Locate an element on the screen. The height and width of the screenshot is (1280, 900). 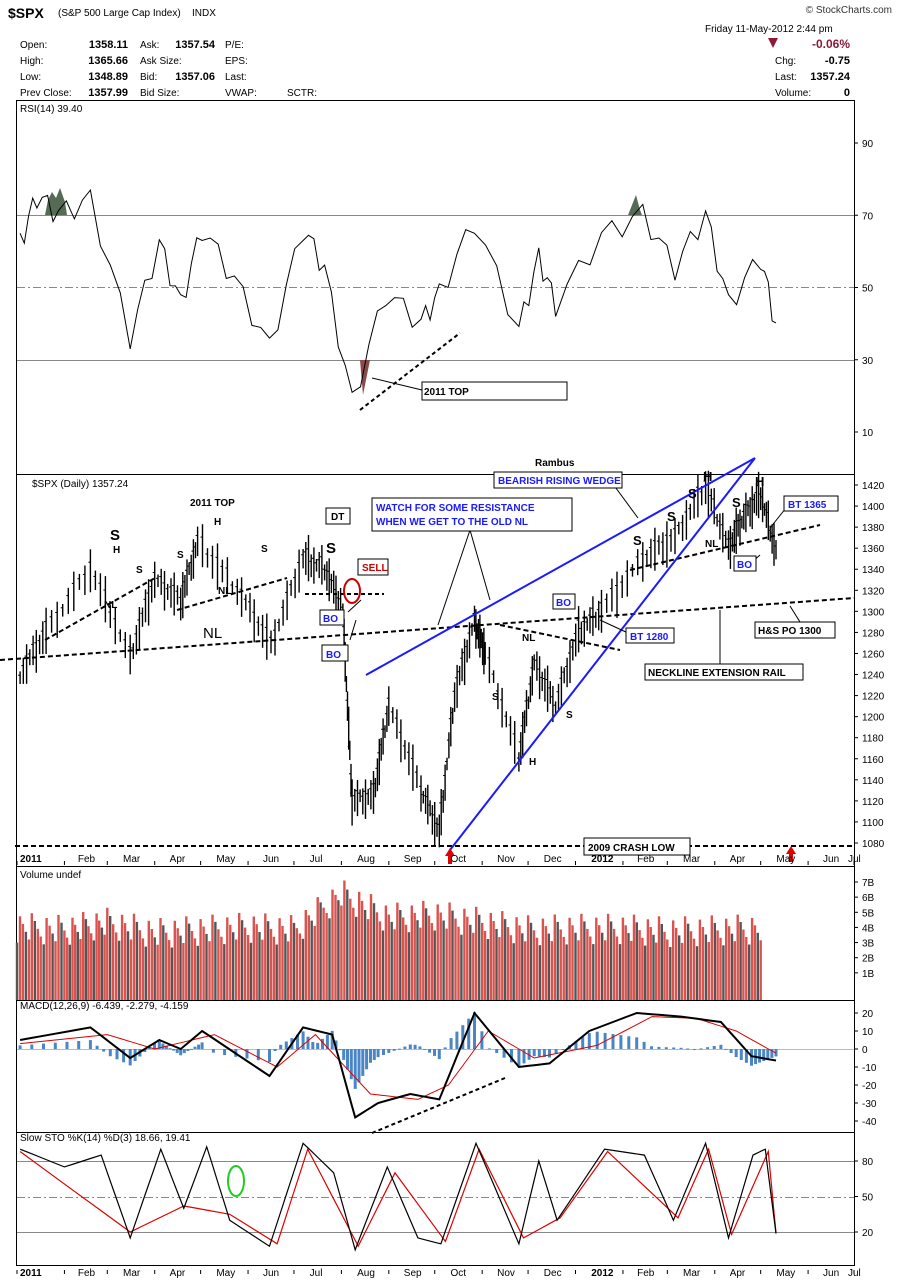
x-axis-label: May is located at coordinates (785, 1273).